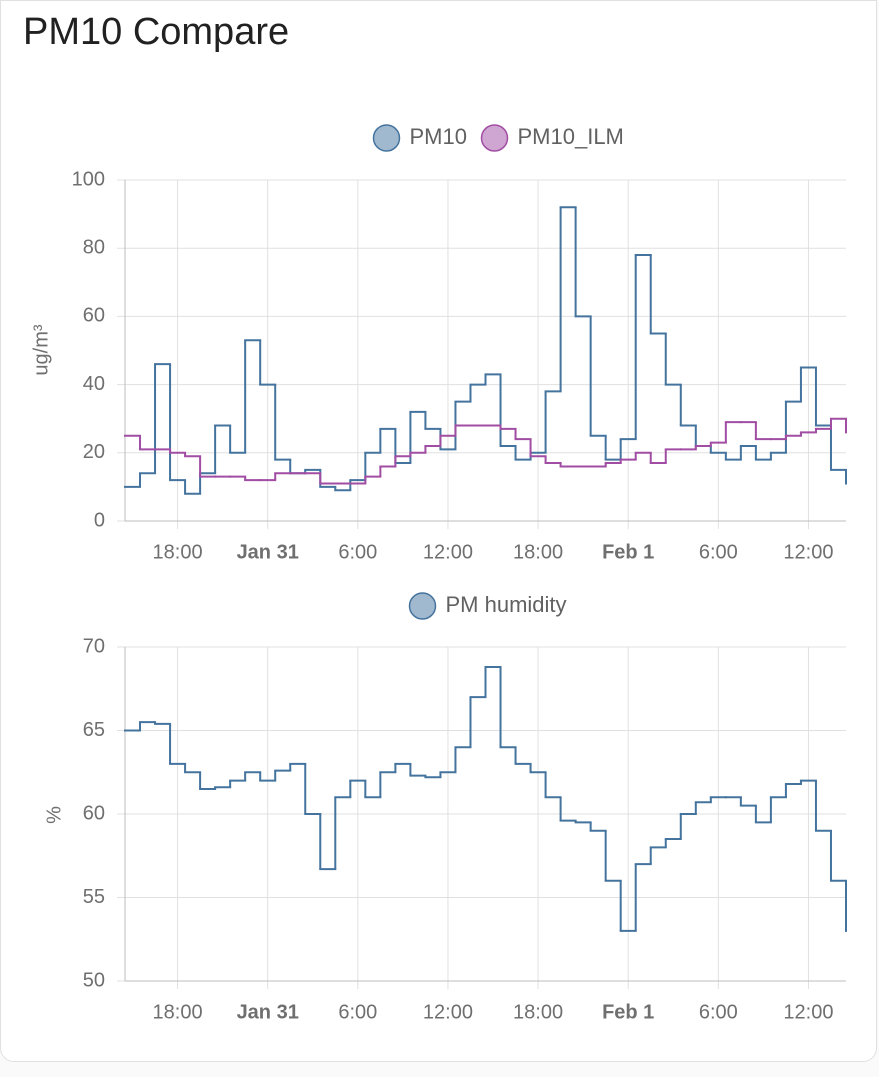 The height and width of the screenshot is (1077, 879). Describe the element at coordinates (94, 247) in the screenshot. I see `y-tick-label: 80` at that location.